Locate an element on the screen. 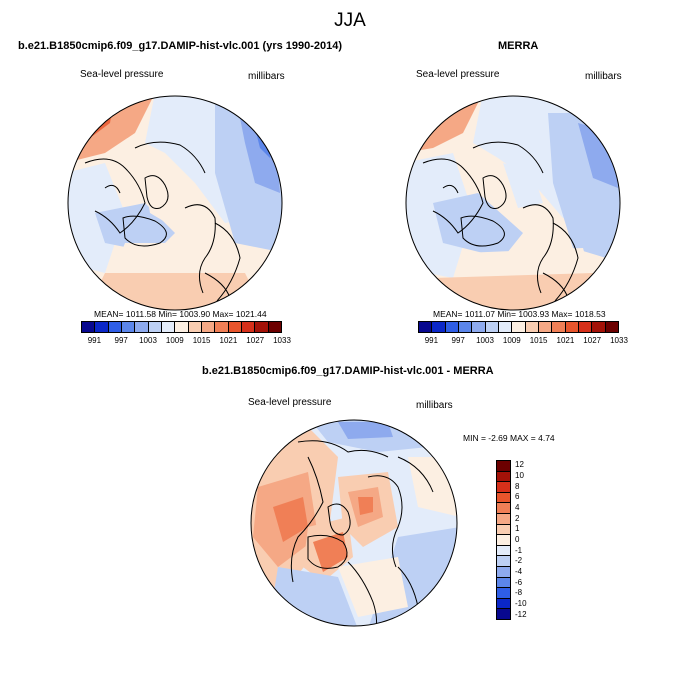 The width and height of the screenshot is (700, 700). colorbar-tick-label: -12 is located at coordinates (521, 614).